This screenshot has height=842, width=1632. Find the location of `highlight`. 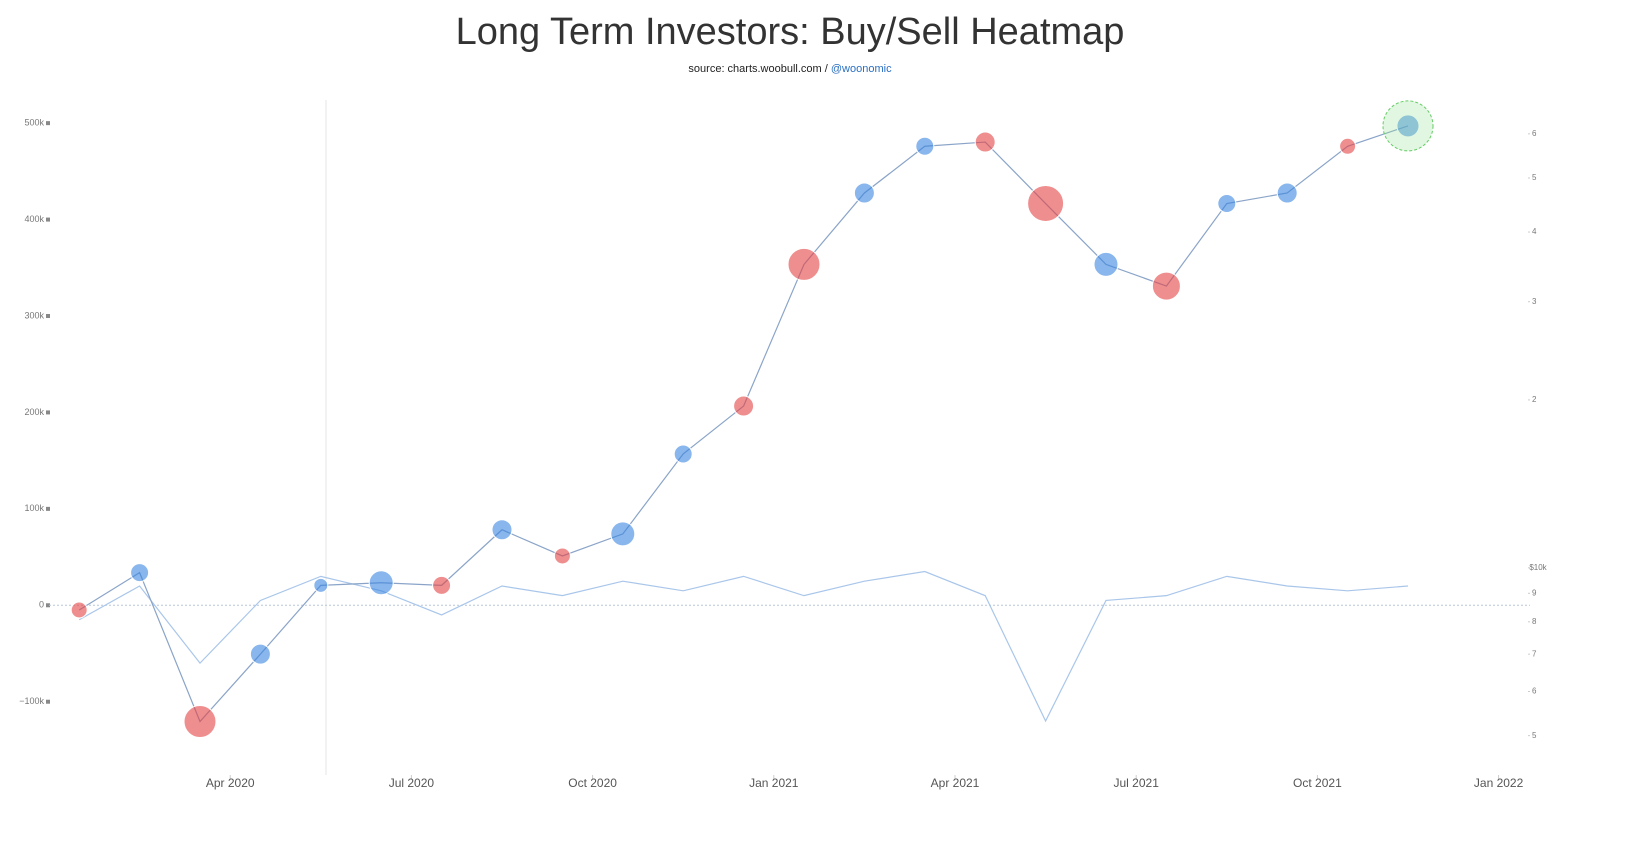

highlight is located at coordinates (1408, 126).